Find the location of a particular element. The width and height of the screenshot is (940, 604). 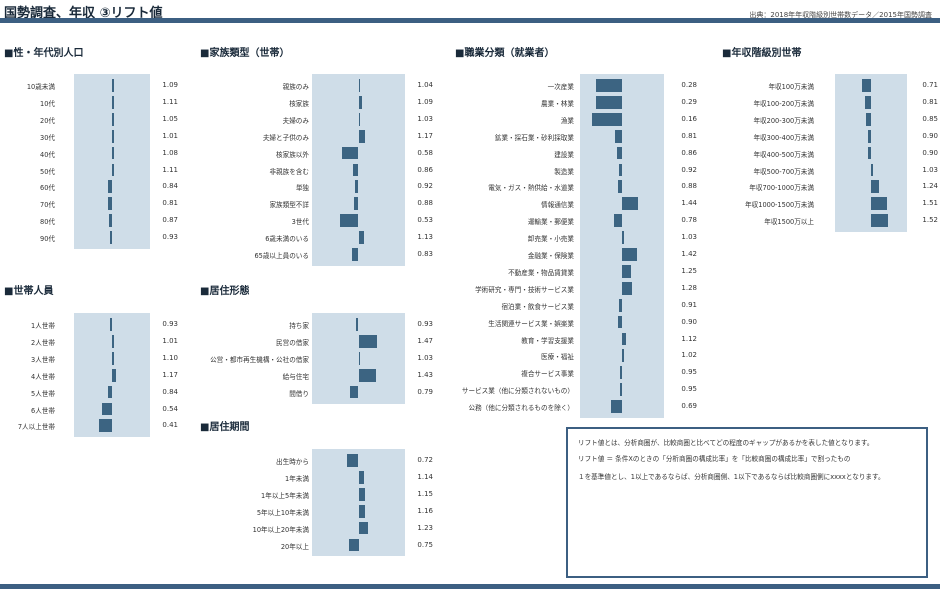

lift-value: 1.14 is located at coordinates (425, 476).